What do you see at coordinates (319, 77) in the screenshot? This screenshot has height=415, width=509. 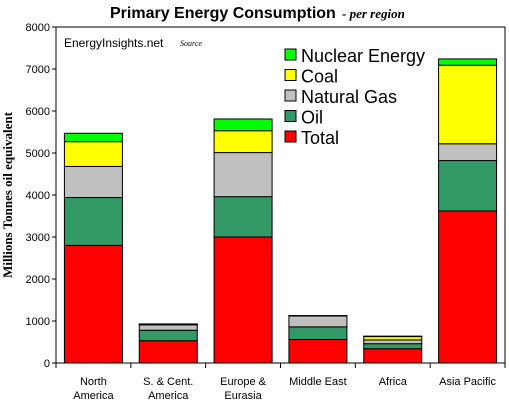 I see `legend-label: Coal` at bounding box center [319, 77].